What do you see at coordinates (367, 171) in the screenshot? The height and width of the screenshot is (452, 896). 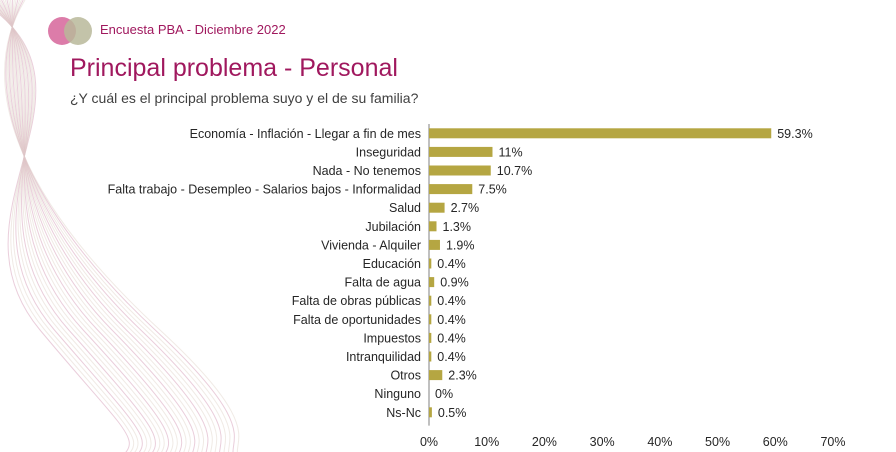 I see `category-label: Nada - No tenemos` at bounding box center [367, 171].